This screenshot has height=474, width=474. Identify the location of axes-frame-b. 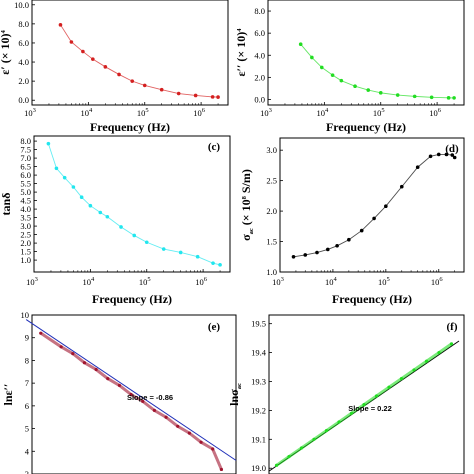
(366, 53).